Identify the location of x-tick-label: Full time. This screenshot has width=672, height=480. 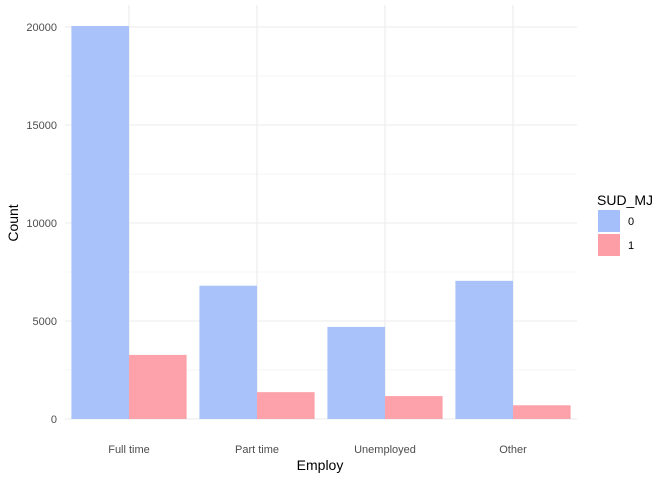
(129, 450).